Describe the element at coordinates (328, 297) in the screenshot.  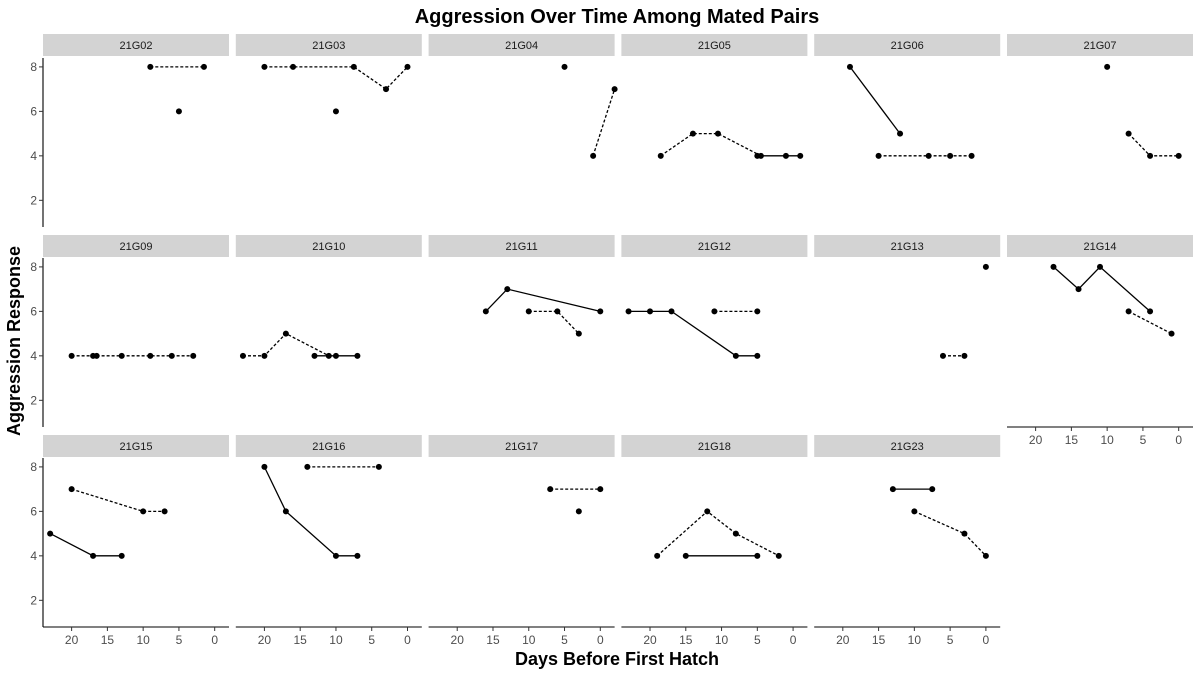
I see `panel-21G10: 21G10` at that location.